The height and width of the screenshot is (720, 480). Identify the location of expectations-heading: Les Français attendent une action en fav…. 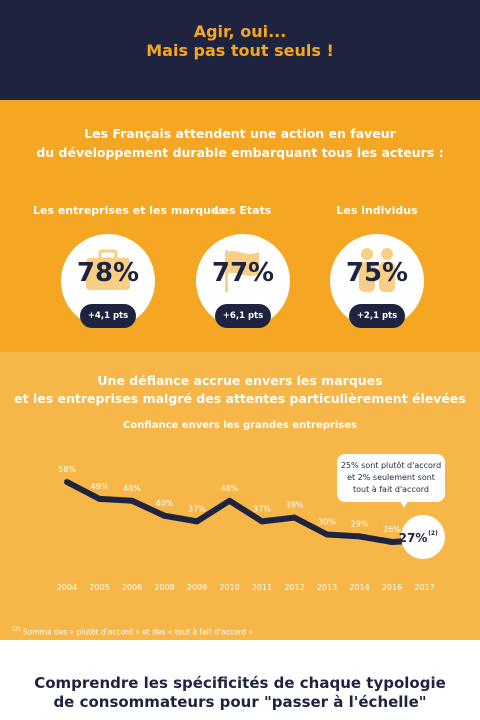
(240, 143).